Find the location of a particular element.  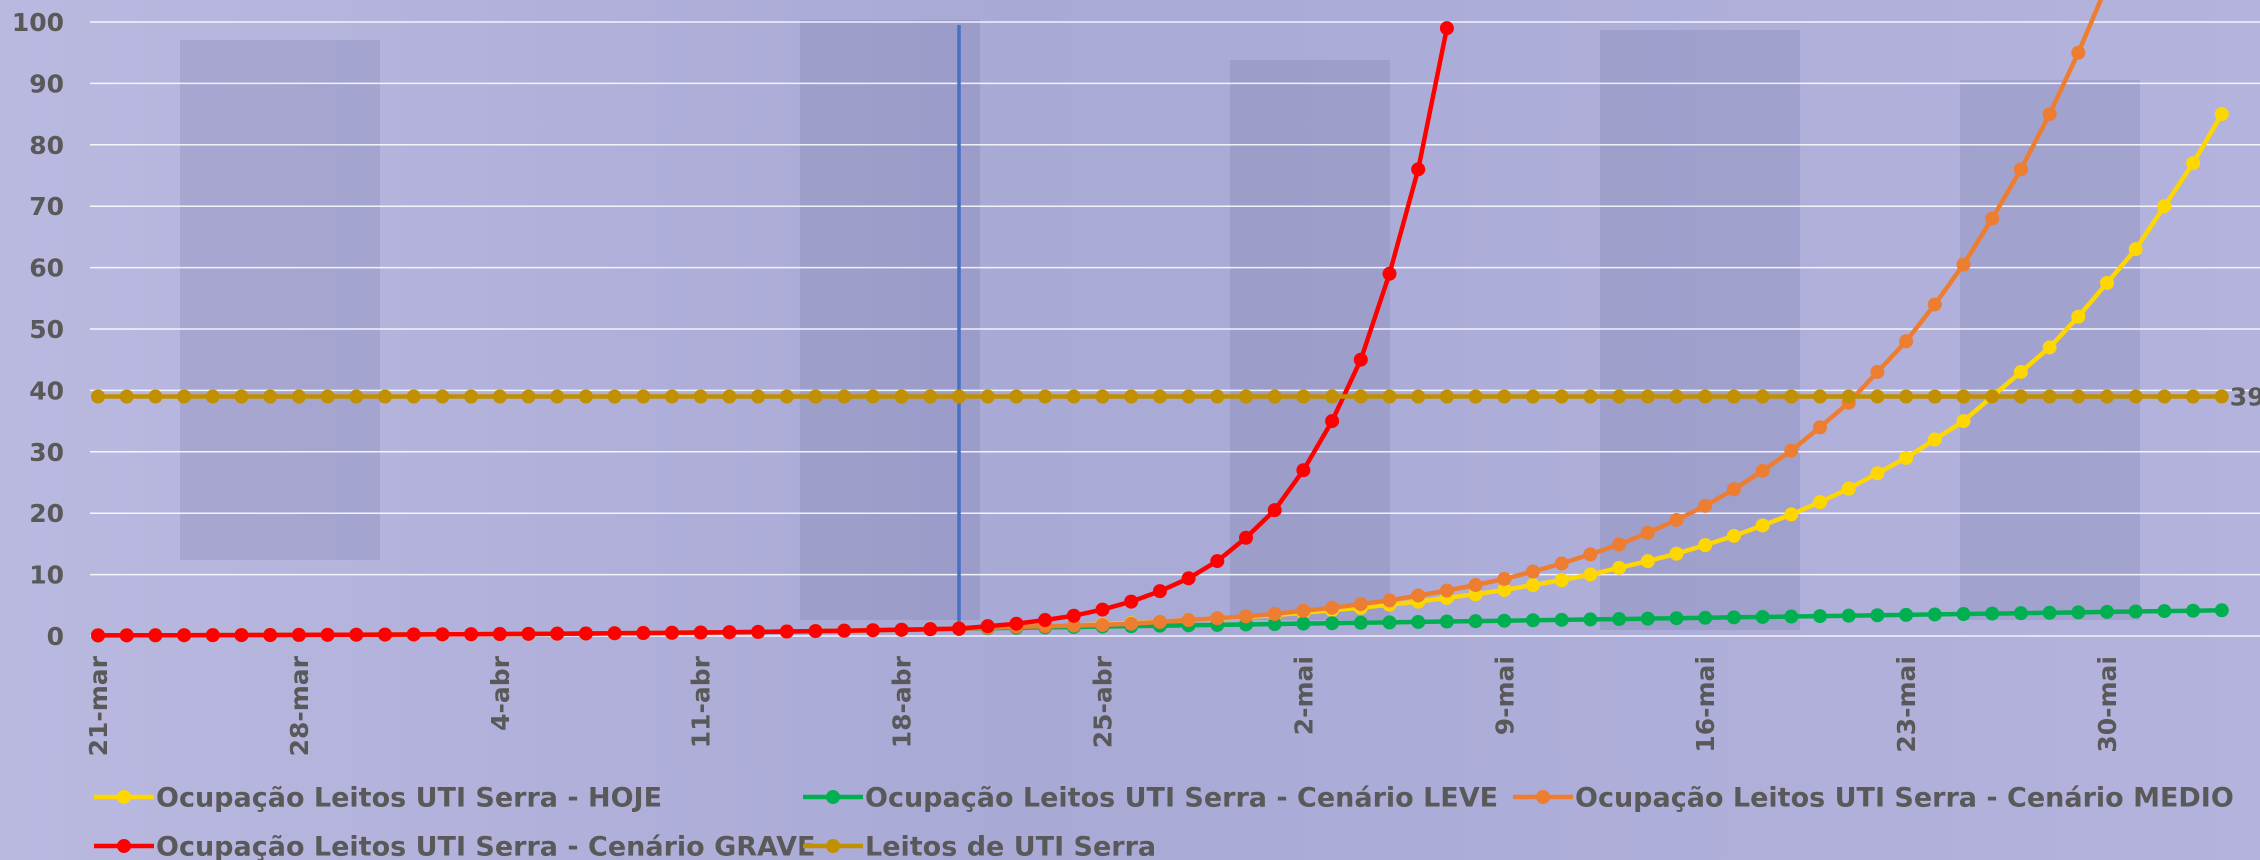

x-tick-label: 18-abr is located at coordinates (902, 701).